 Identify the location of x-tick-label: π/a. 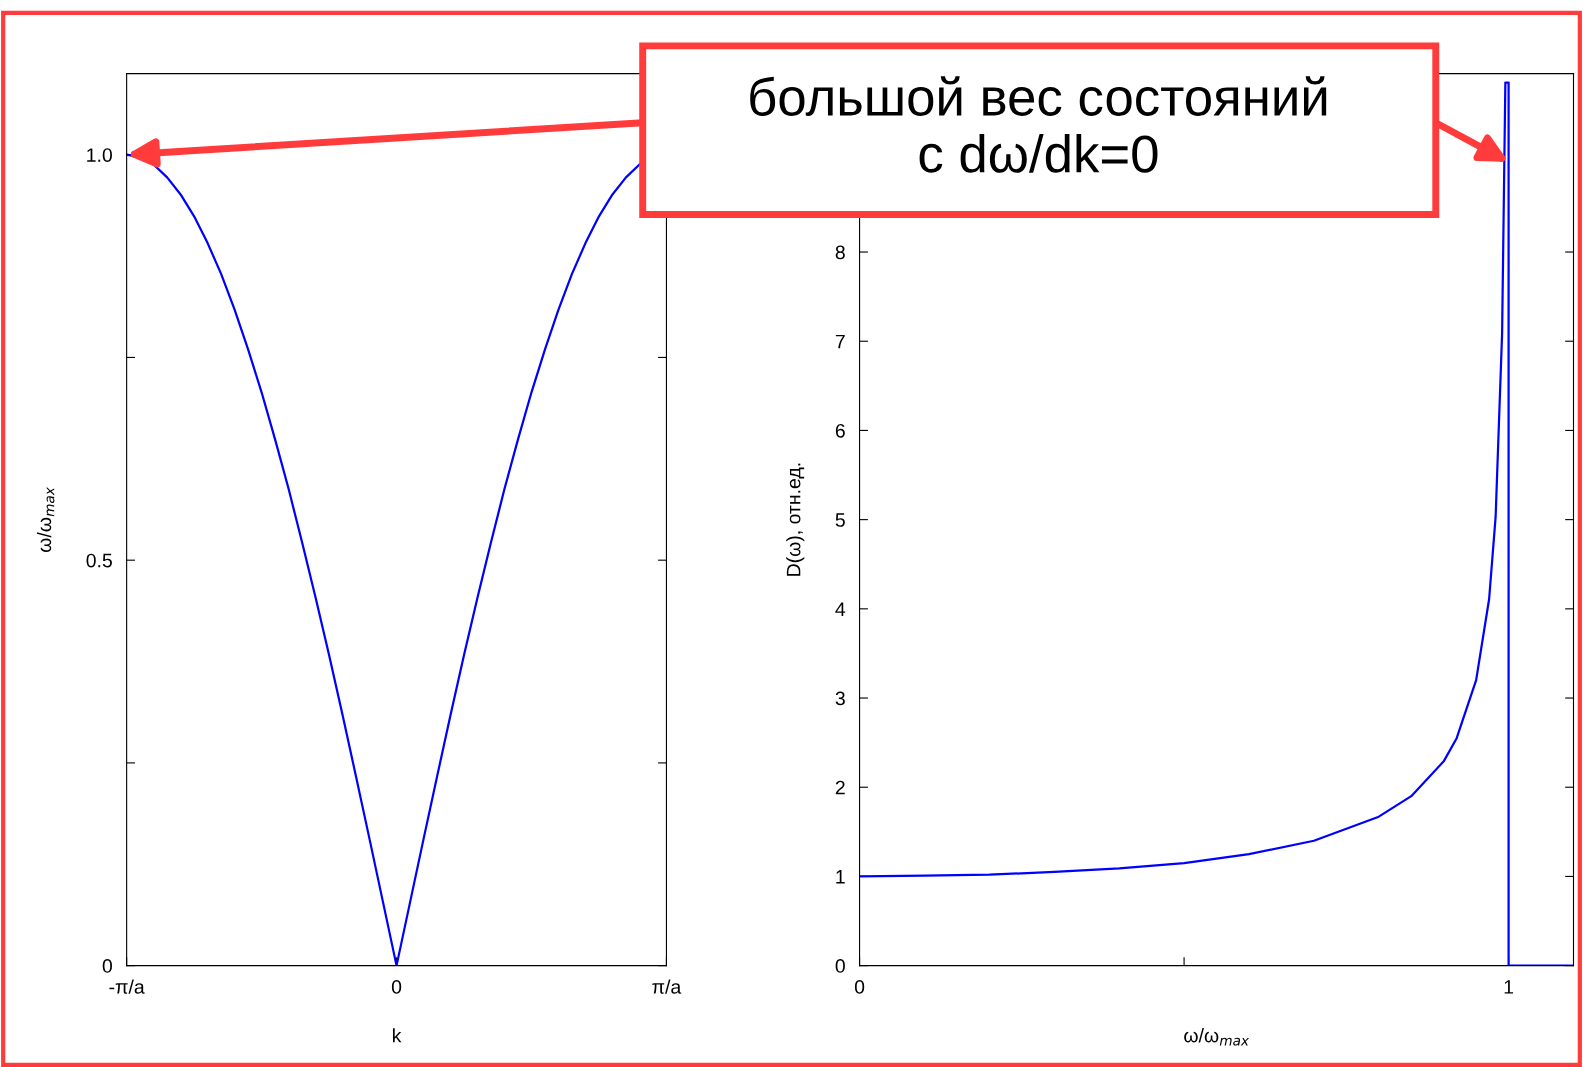
(667, 986).